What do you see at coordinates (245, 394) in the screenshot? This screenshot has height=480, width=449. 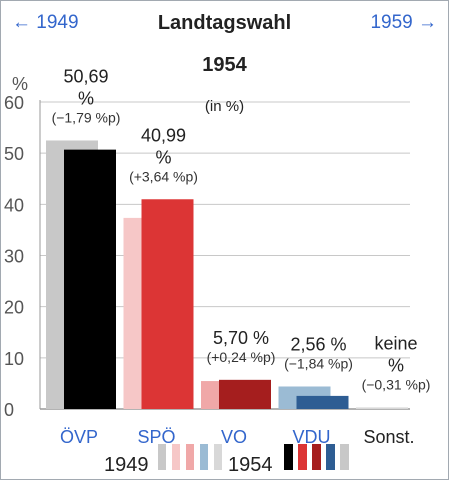 I see `bar-1954-vo` at bounding box center [245, 394].